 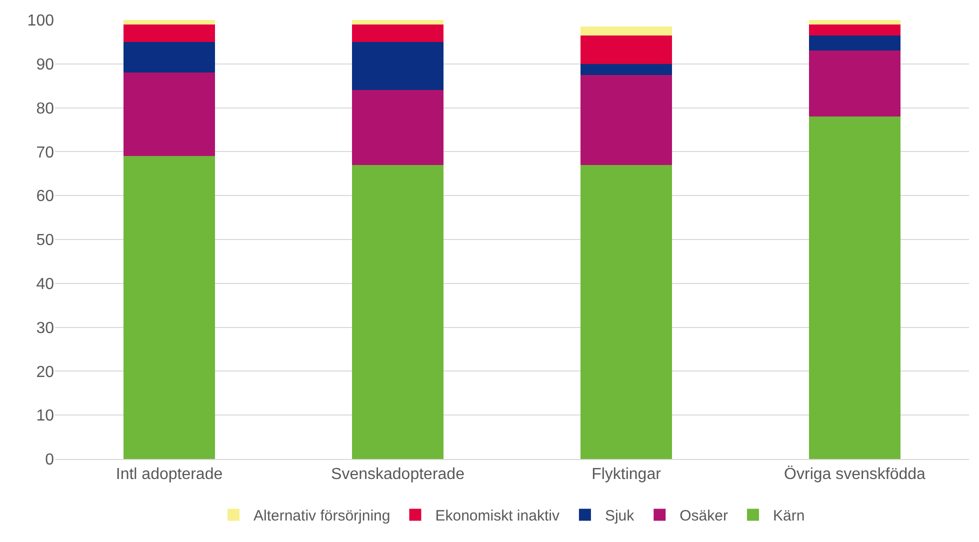 What do you see at coordinates (45, 197) in the screenshot?
I see `y-tick-label: 60` at bounding box center [45, 197].